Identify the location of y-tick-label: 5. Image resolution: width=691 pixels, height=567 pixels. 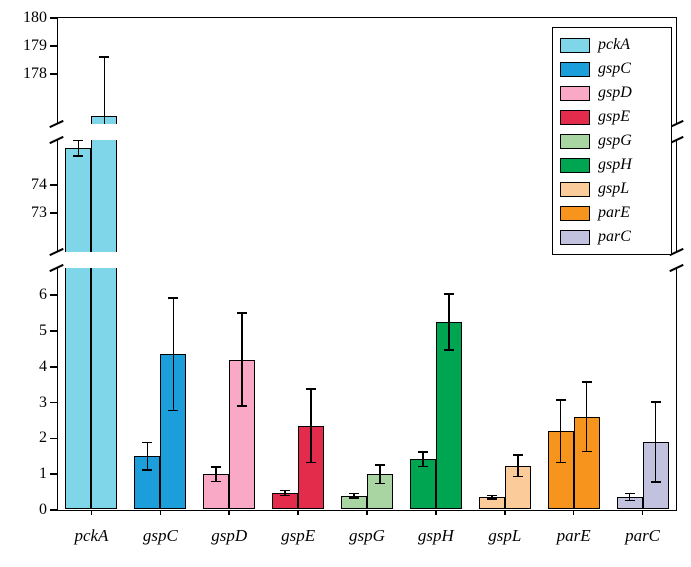
(43, 330).